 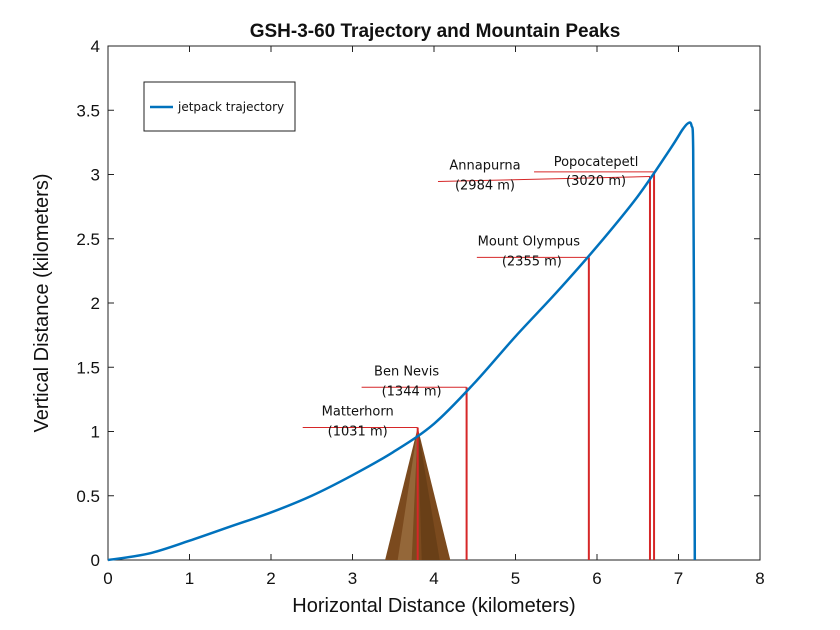 What do you see at coordinates (428, 493) in the screenshot?
I see `mountain-shadow` at bounding box center [428, 493].